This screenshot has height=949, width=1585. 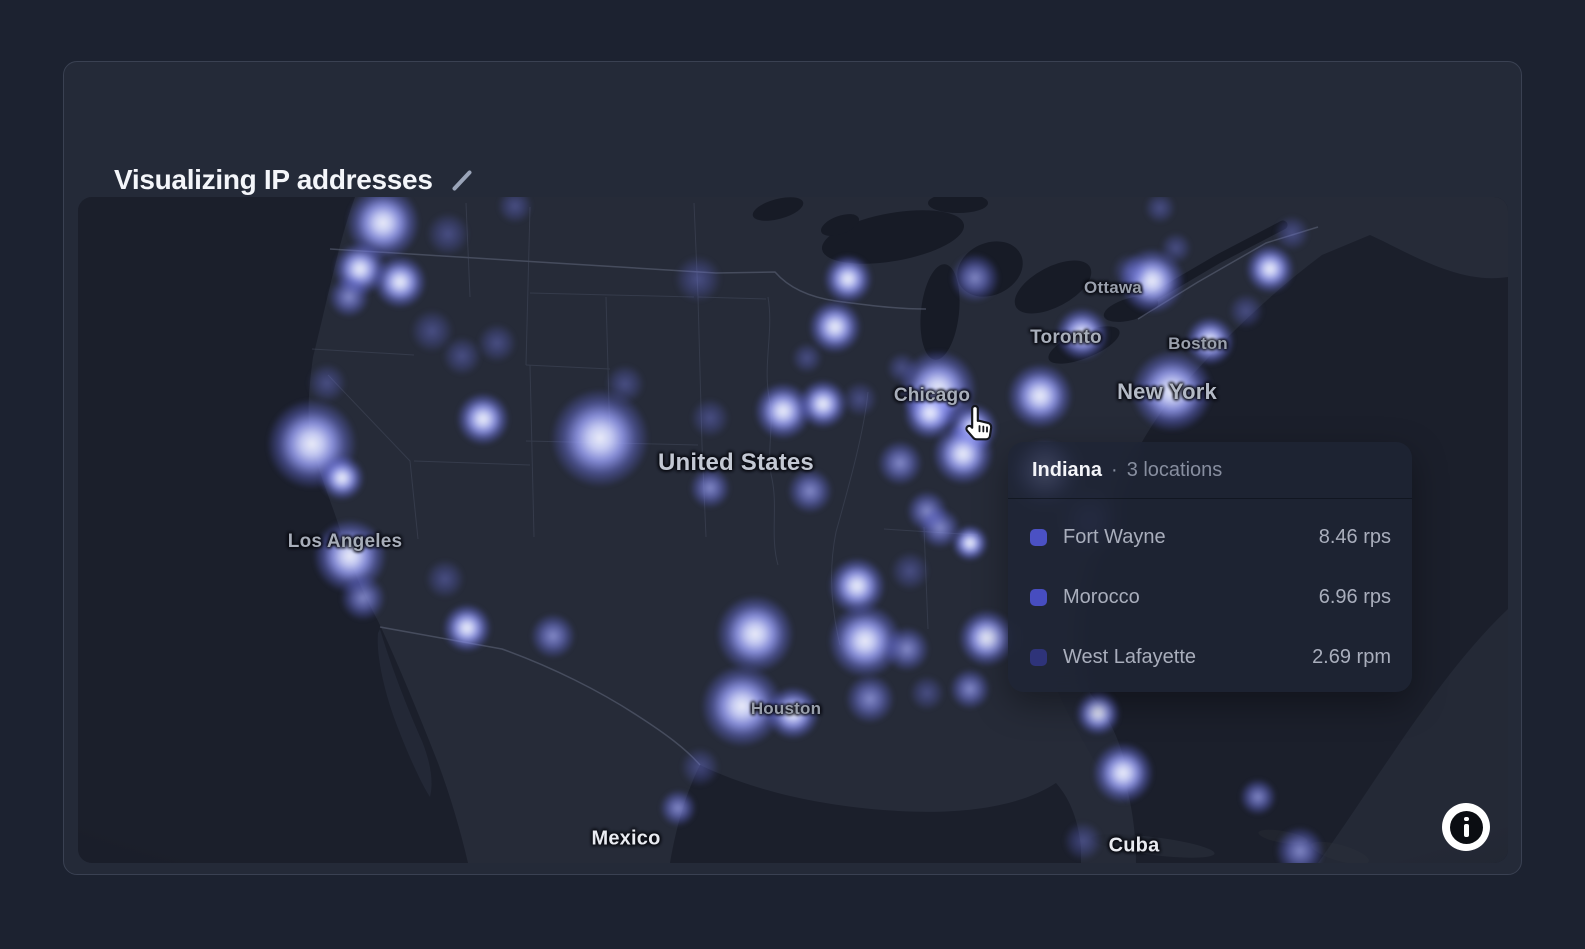 What do you see at coordinates (1114, 536) in the screenshot?
I see `location-name: Fort Wayne` at bounding box center [1114, 536].